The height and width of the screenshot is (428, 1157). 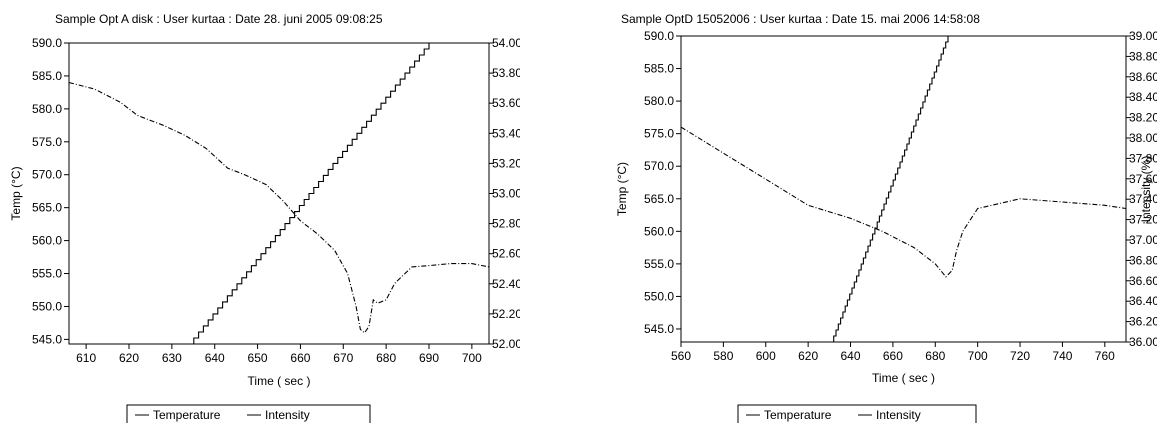 What do you see at coordinates (506, 194) in the screenshot?
I see `y2-tick-label: 53.00` at bounding box center [506, 194].